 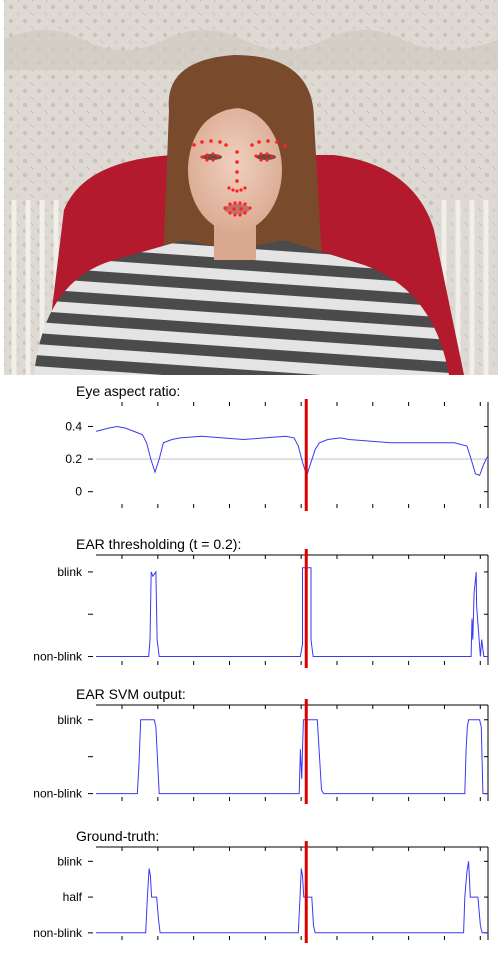 I want to click on chart-panel-3: EAR SVM output: blink non-blink, so click(x=261, y=745).